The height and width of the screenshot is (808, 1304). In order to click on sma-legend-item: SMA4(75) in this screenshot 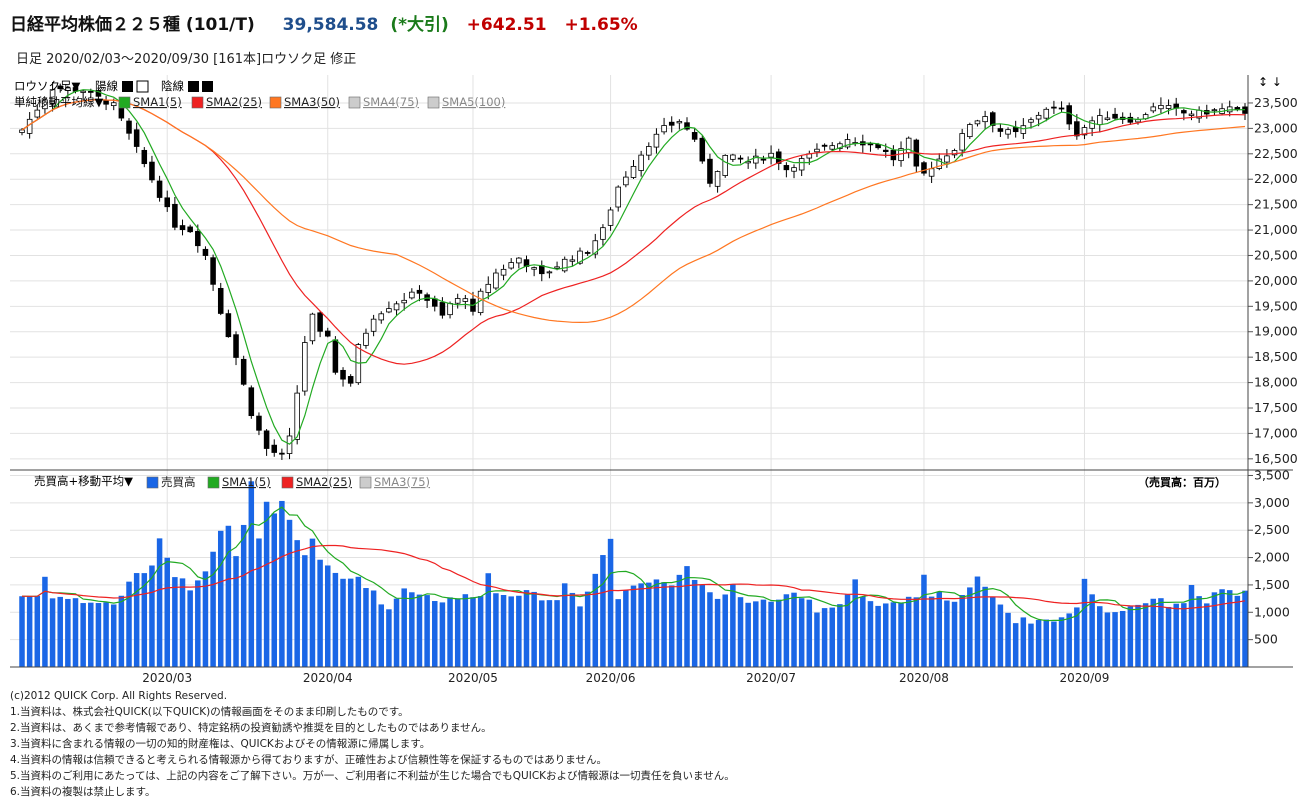, I will do `click(383, 102)`.